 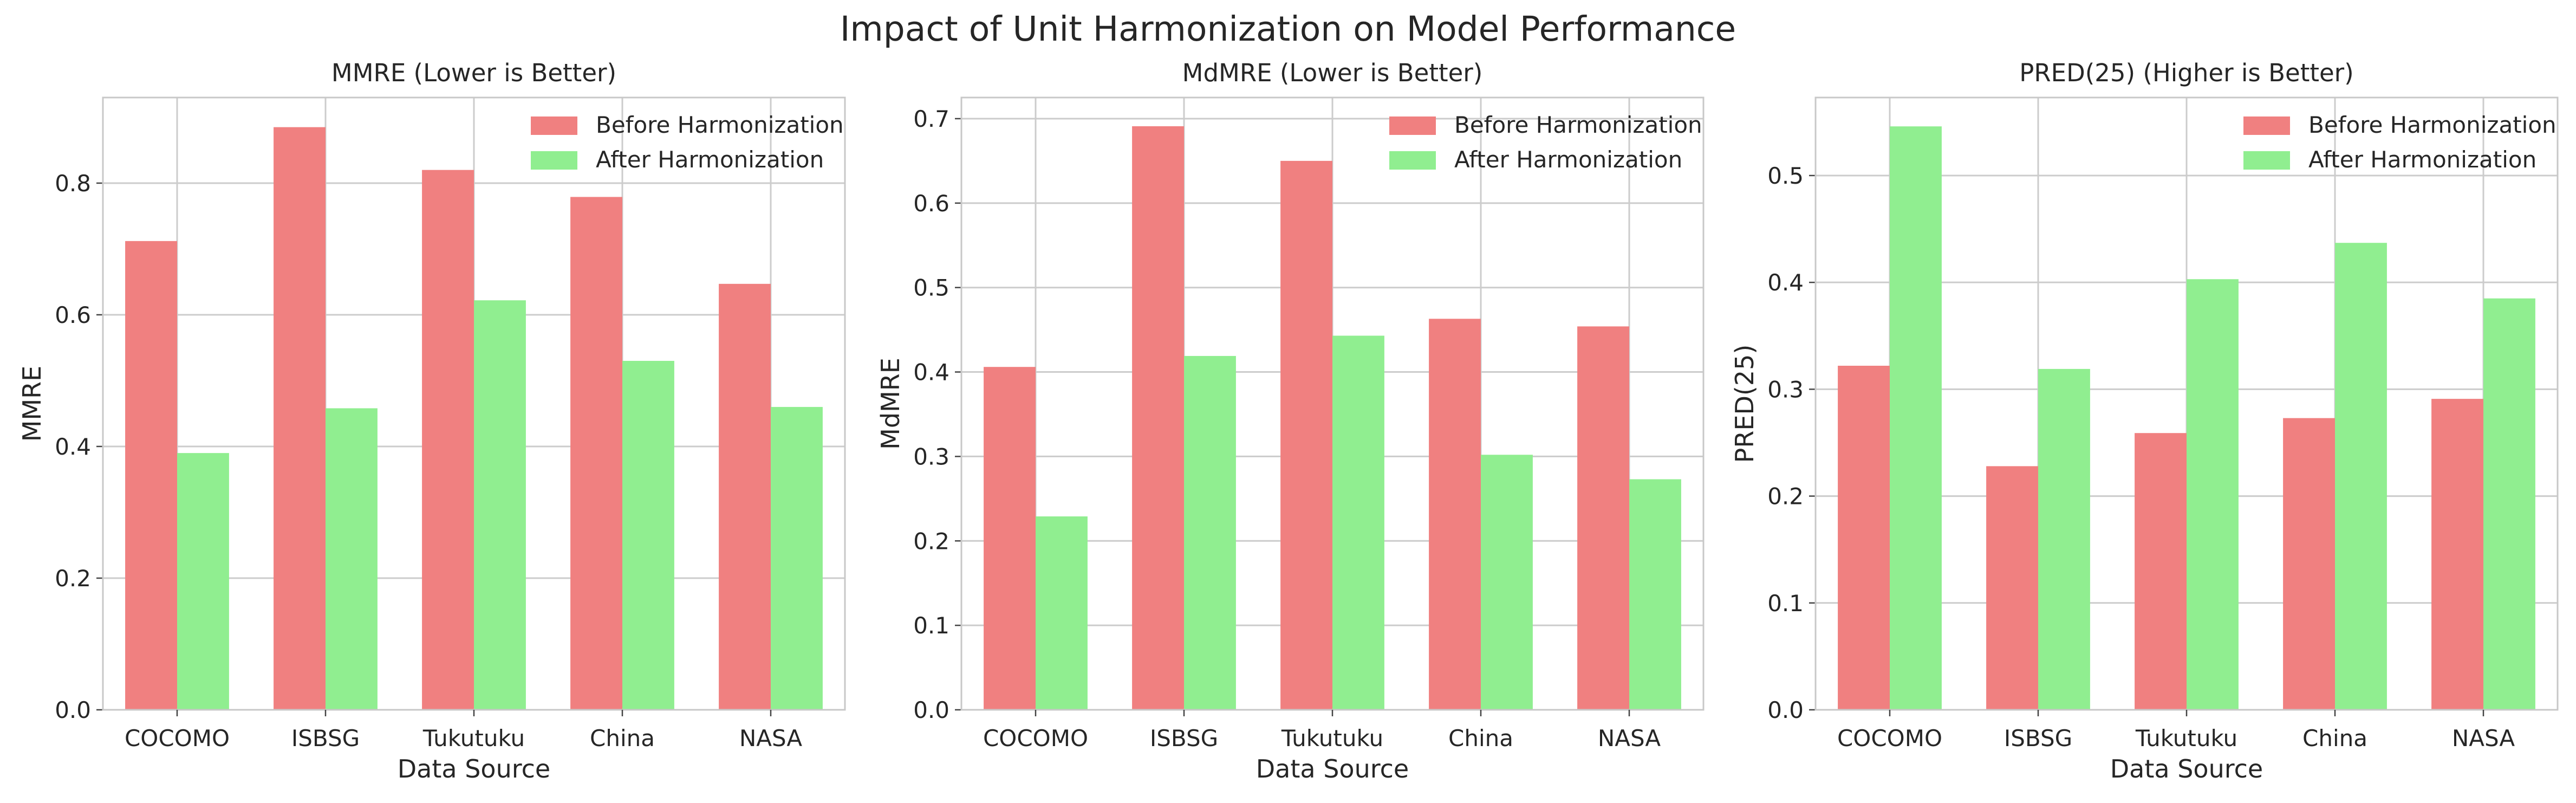 I want to click on subplot-title: MdMRE (Lower is Better), so click(x=1332, y=73).